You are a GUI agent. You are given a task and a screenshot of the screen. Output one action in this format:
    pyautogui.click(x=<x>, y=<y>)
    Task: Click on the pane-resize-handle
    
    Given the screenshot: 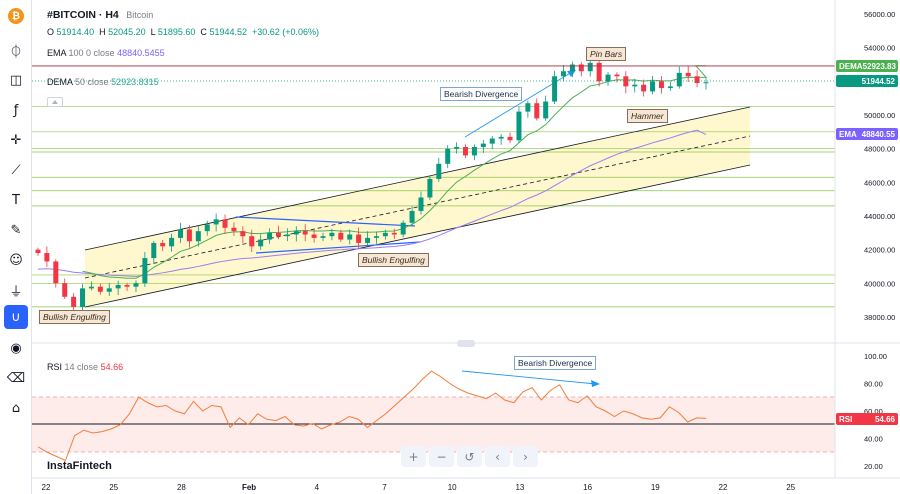 What is the action you would take?
    pyautogui.click(x=466, y=343)
    